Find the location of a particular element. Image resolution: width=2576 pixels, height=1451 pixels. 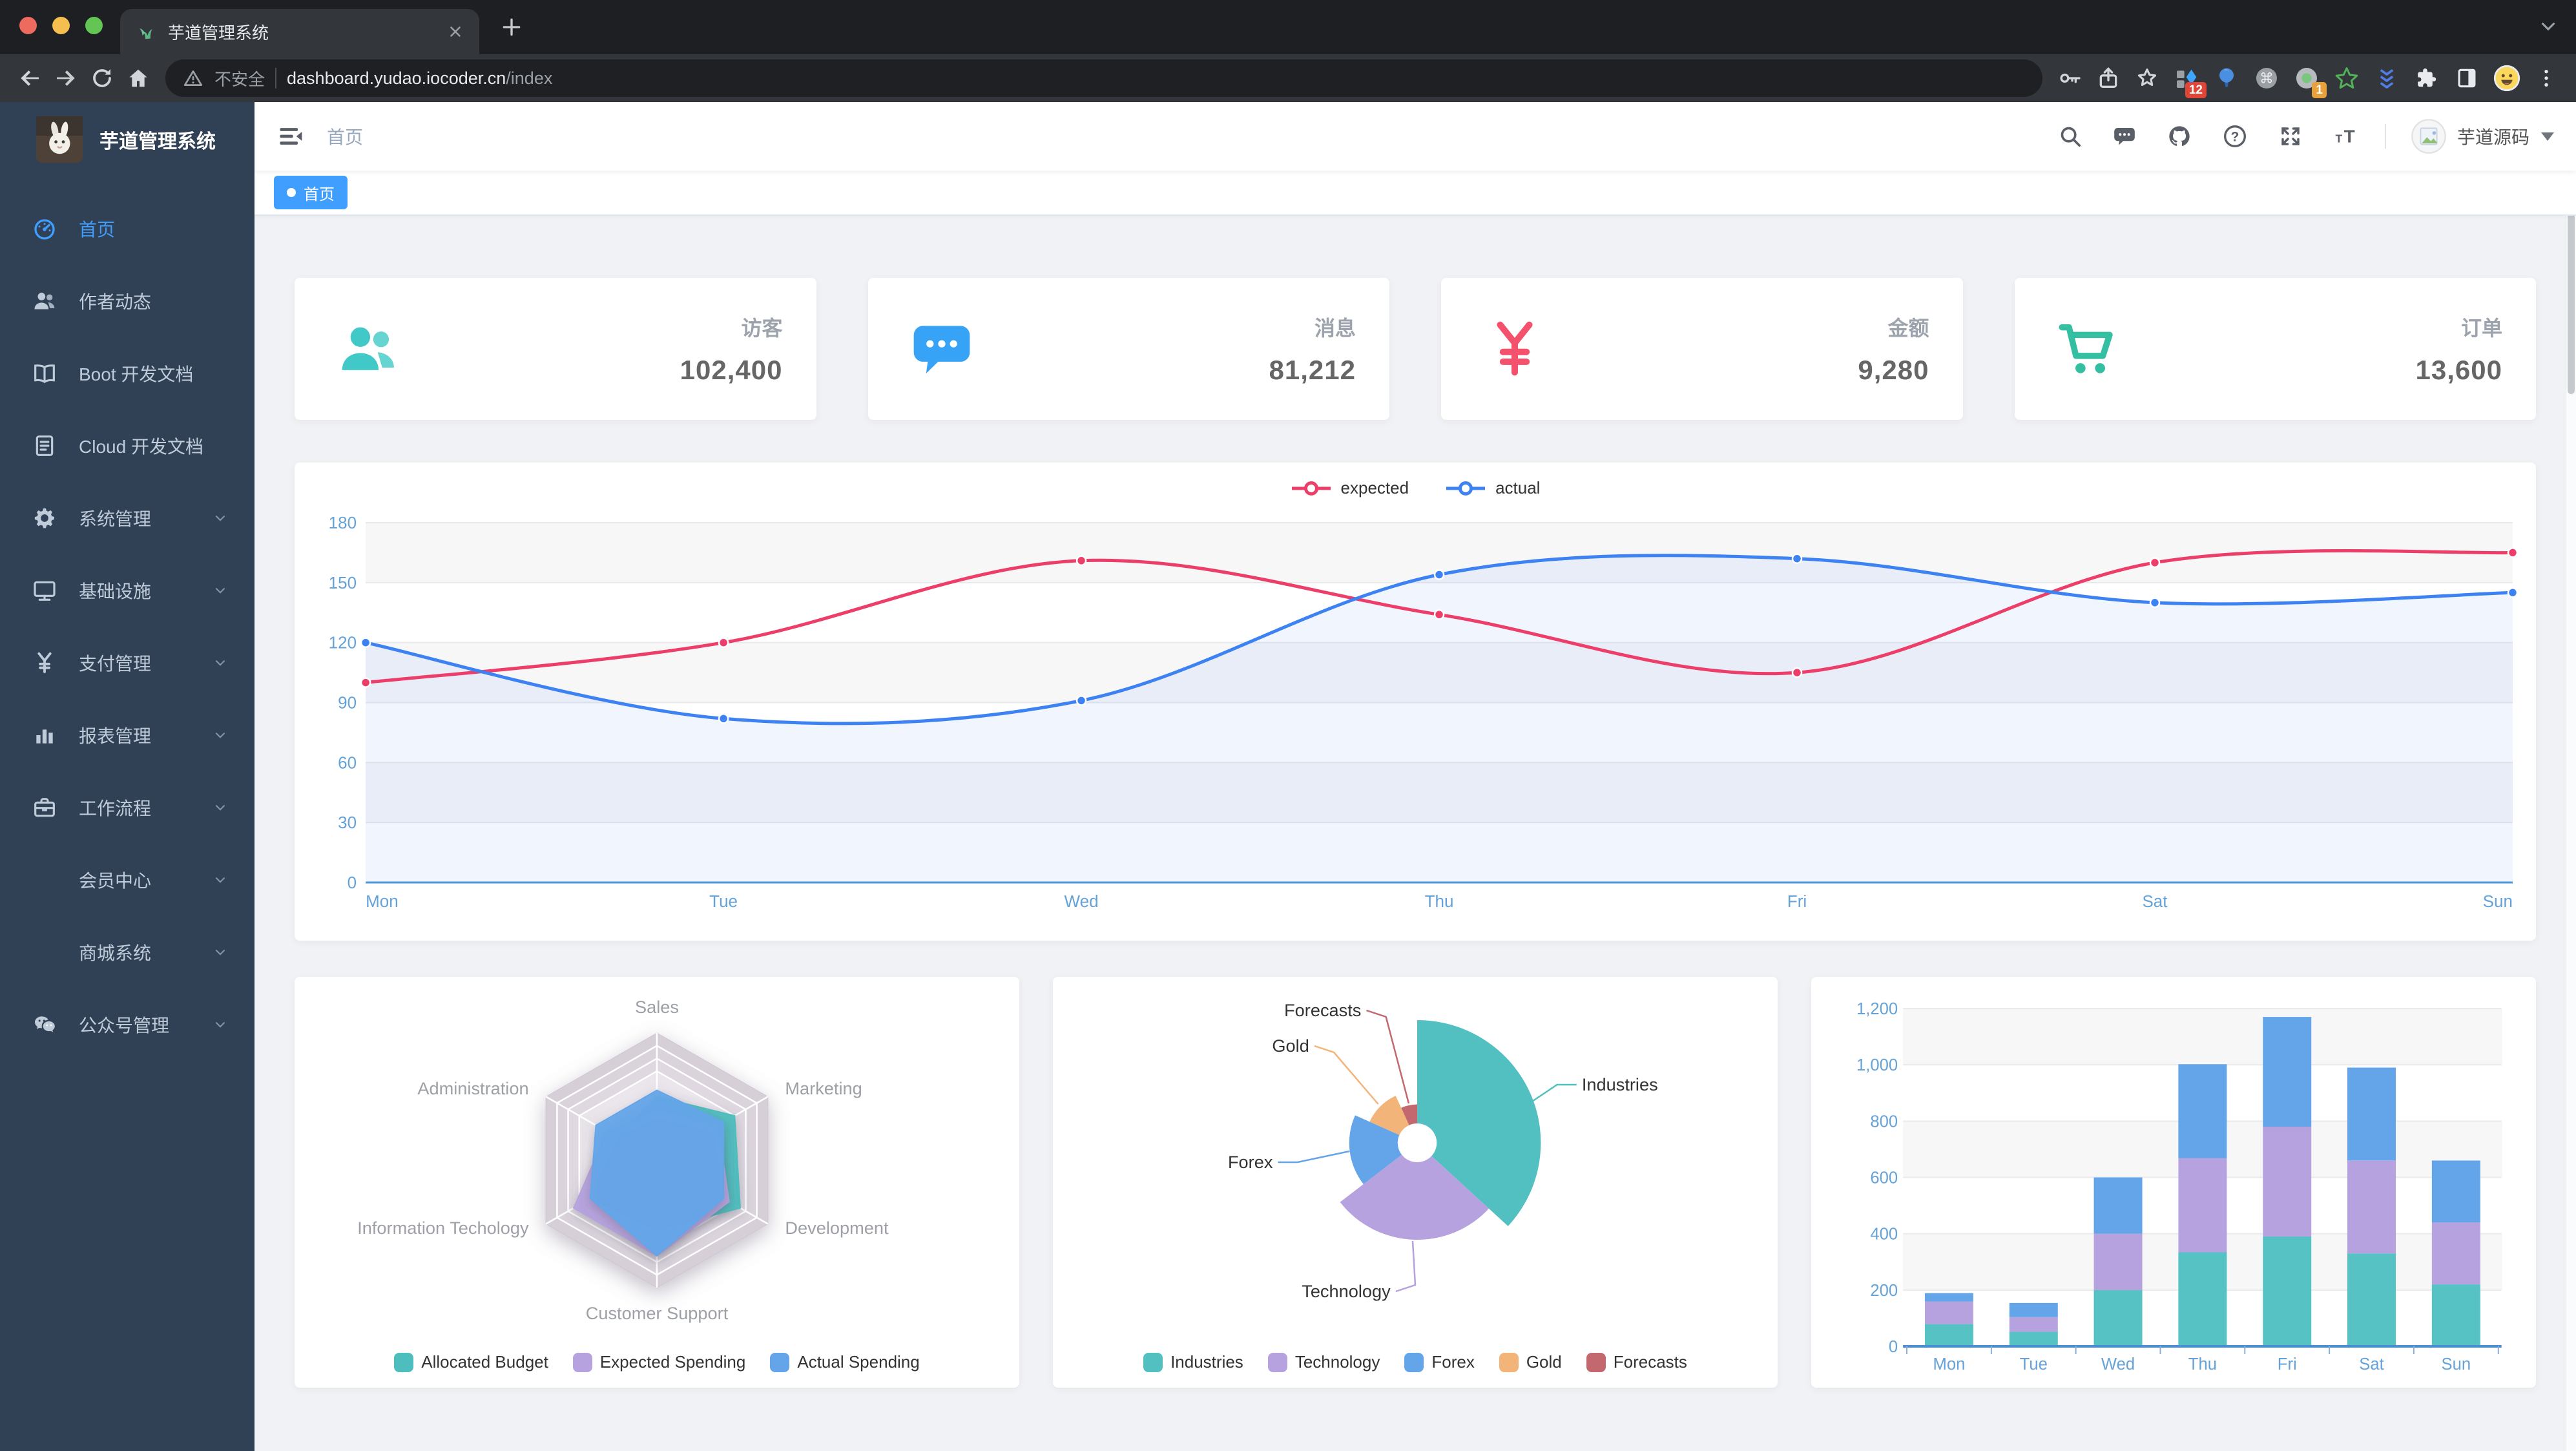

stat-value: 13,600 is located at coordinates (2458, 370).